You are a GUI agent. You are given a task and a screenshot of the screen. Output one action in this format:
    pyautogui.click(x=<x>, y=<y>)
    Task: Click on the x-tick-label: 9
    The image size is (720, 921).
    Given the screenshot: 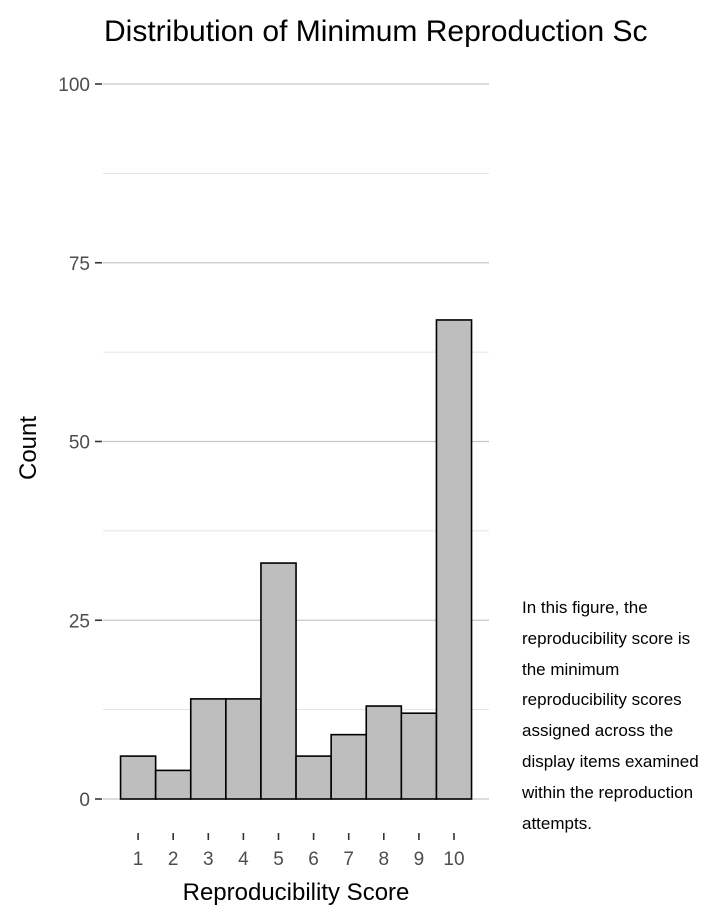 What is the action you would take?
    pyautogui.click(x=419, y=859)
    